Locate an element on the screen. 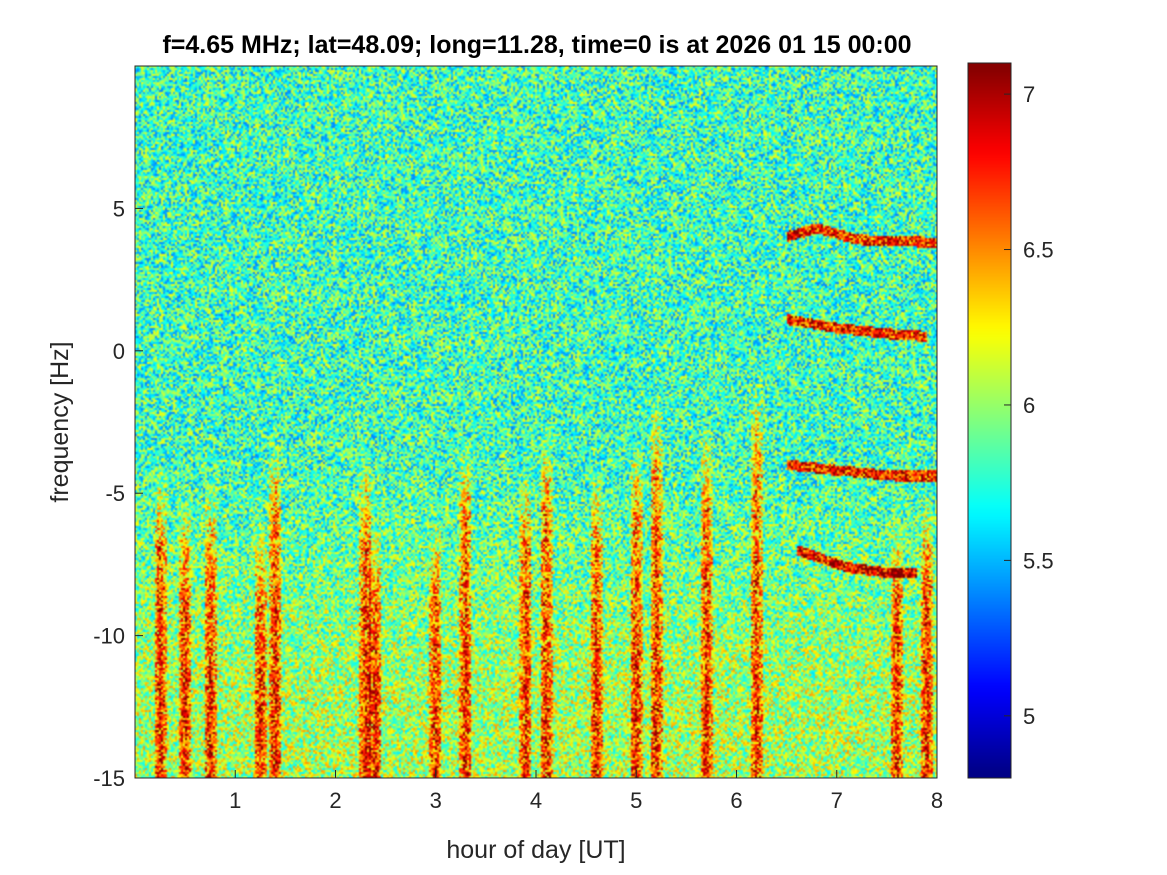 This screenshot has height=875, width=1167. colorbar: 5 5.5 6 6.5 7 is located at coordinates (1010, 420).